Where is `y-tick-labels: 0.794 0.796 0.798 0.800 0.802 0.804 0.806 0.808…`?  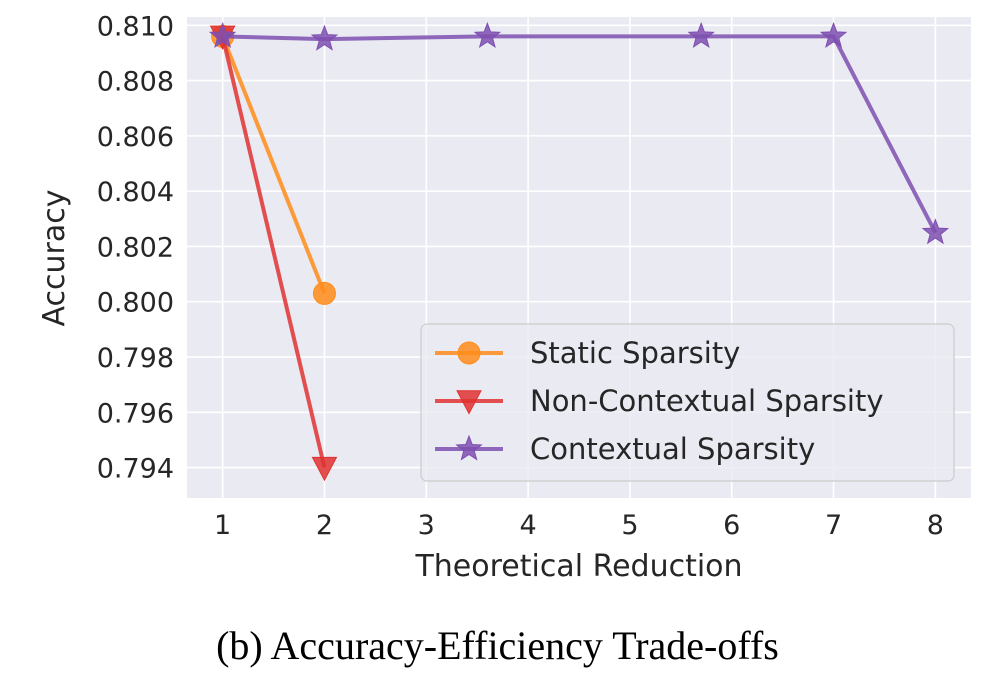 y-tick-labels: 0.794 0.796 0.798 0.800 0.802 0.804 0.806 0.808… is located at coordinates (135, 247).